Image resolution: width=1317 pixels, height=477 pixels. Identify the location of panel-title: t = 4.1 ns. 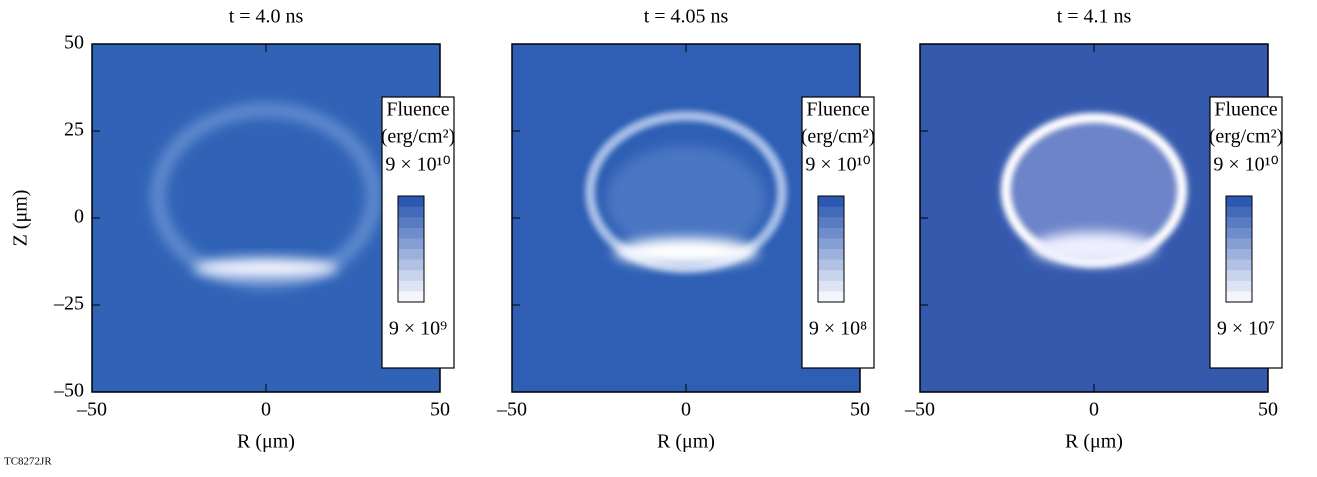
(1094, 17).